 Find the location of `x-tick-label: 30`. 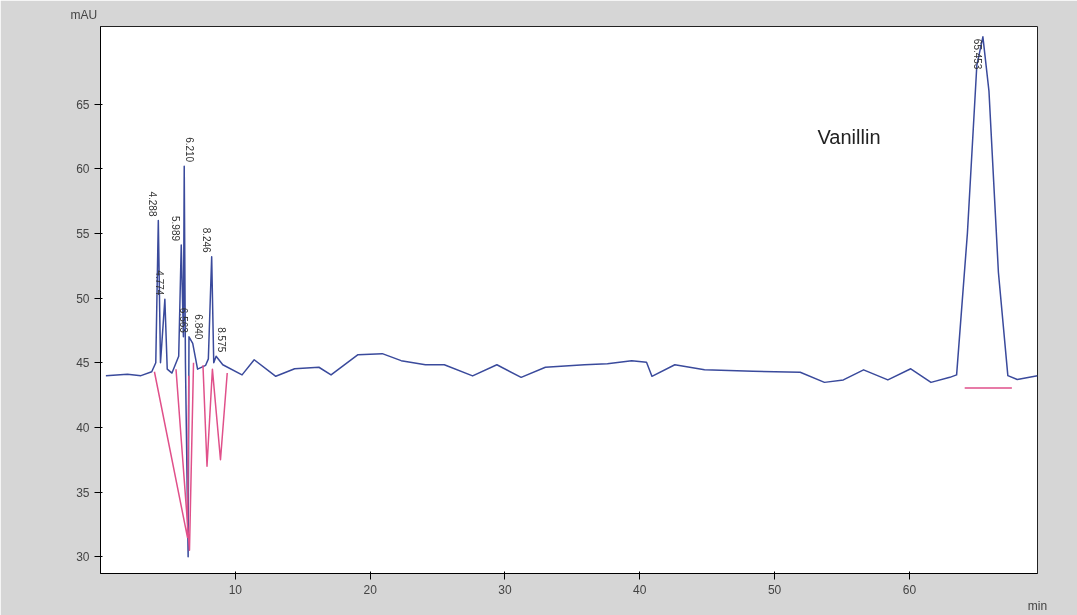

x-tick-label: 30 is located at coordinates (505, 589).